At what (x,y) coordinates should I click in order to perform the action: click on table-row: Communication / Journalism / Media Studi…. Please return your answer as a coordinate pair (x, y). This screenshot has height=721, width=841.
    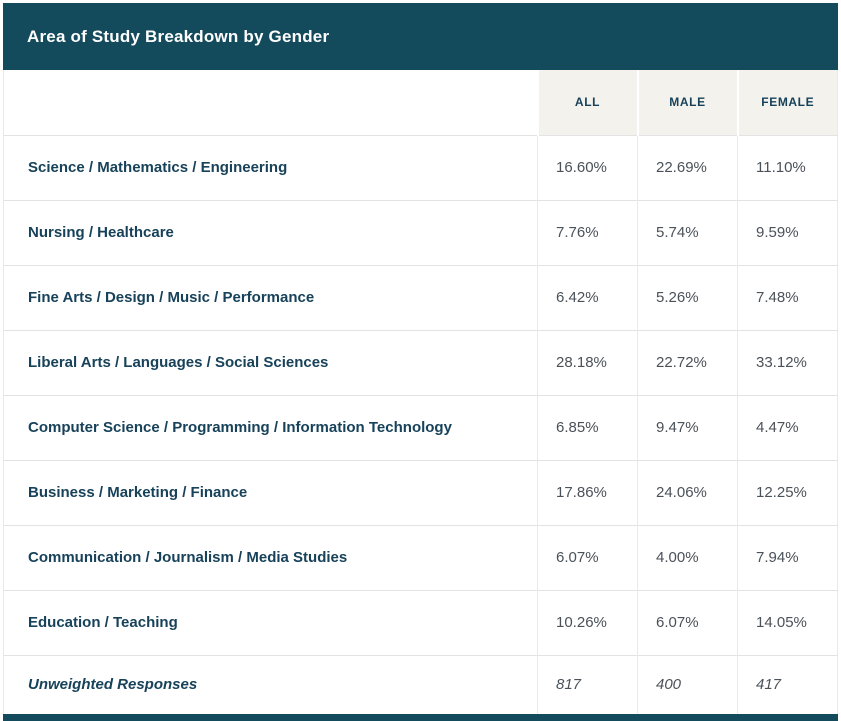
    Looking at the image, I should click on (420, 557).